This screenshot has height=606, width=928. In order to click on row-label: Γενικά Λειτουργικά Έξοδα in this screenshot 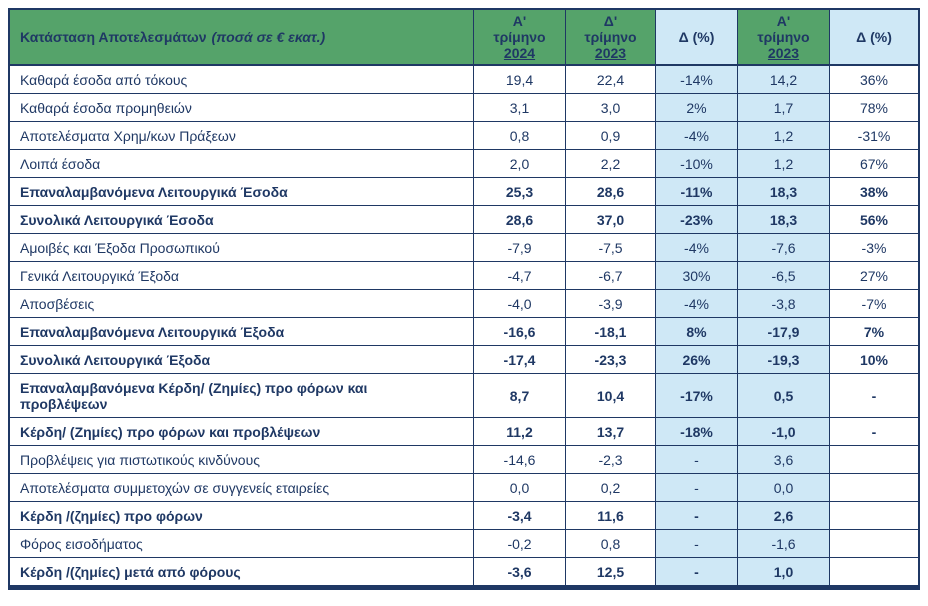, I will do `click(242, 276)`.